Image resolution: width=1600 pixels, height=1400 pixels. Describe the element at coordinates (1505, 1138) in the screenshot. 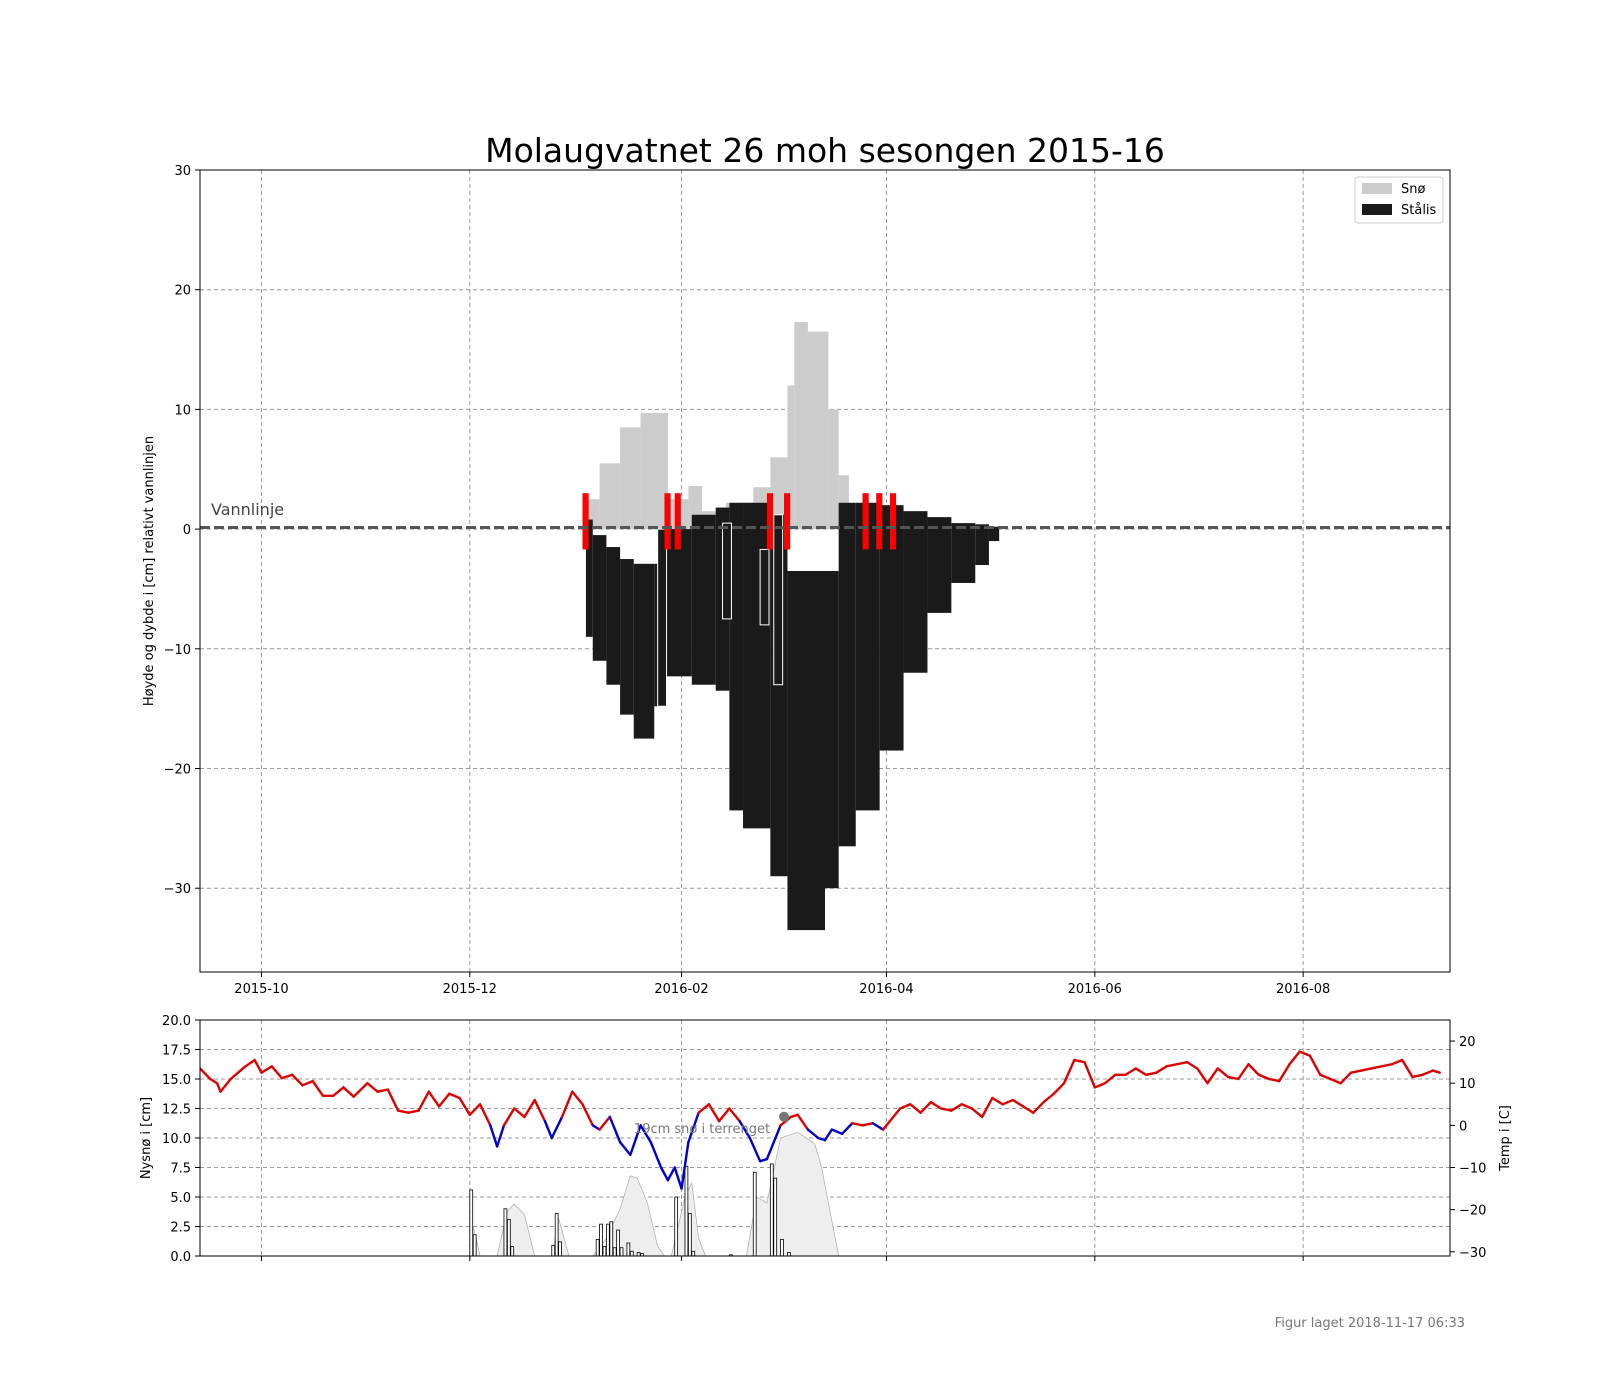

I see `sub-y2-axis-label: Temp i [C]` at that location.